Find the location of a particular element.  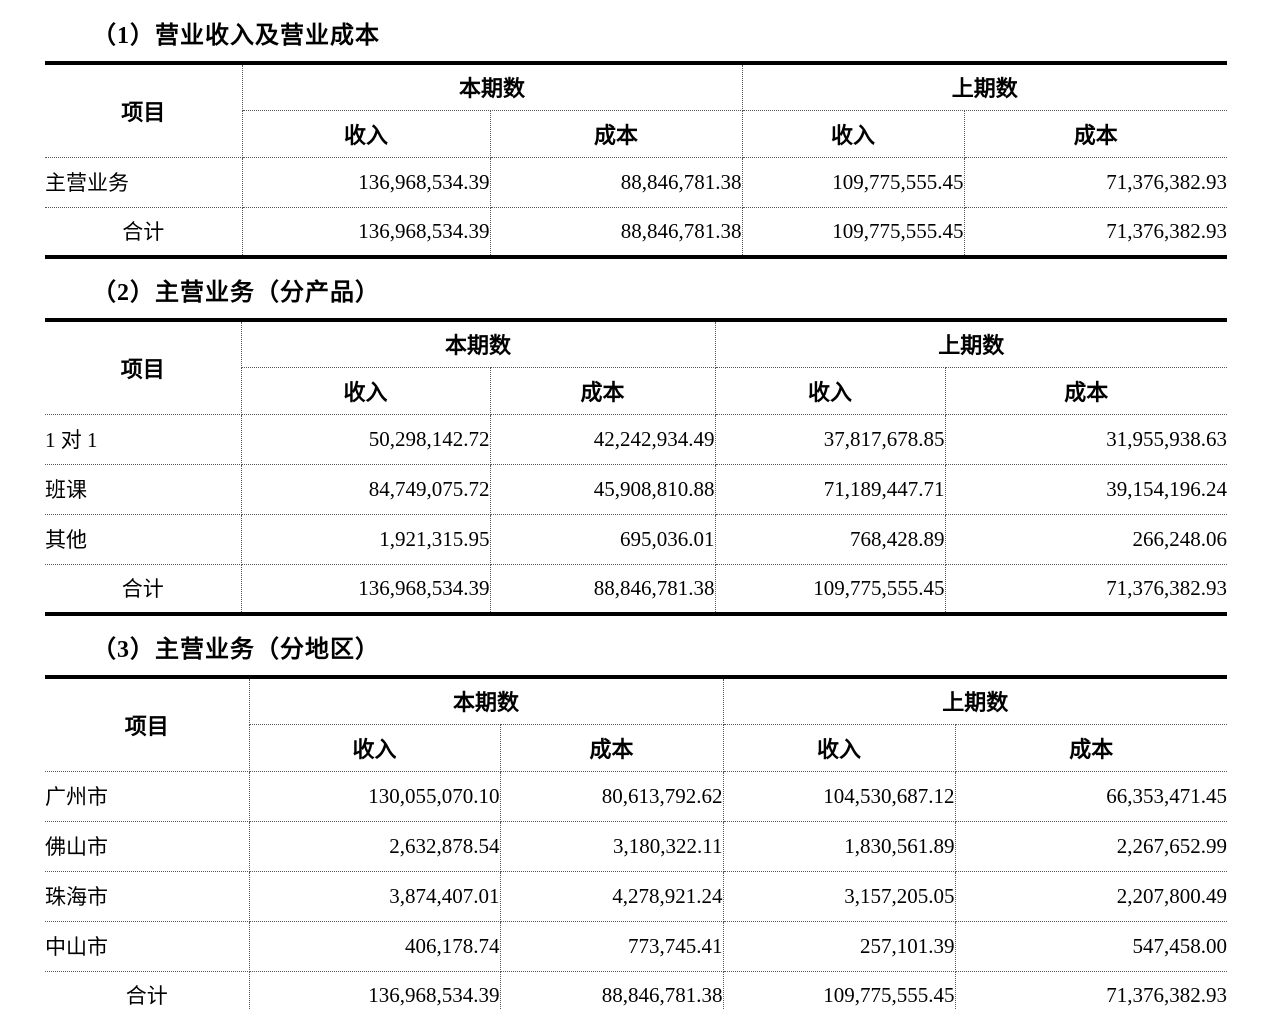

value-cell: 768,428.89 is located at coordinates (830, 539).